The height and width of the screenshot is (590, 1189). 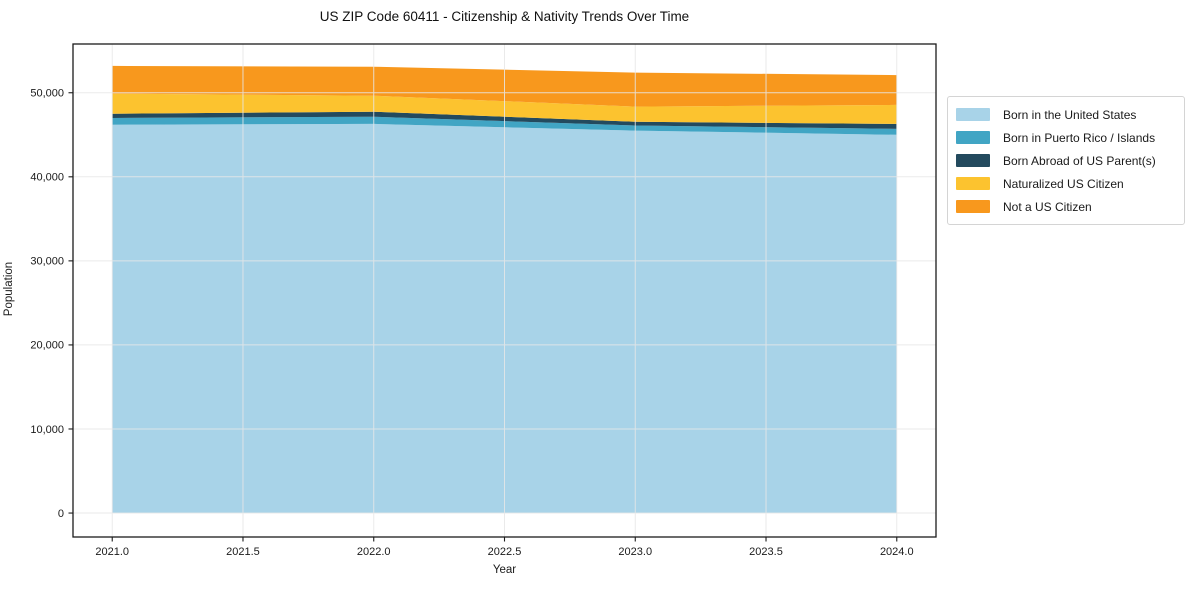 What do you see at coordinates (112, 552) in the screenshot?
I see `x-tick-label: 2021.0` at bounding box center [112, 552].